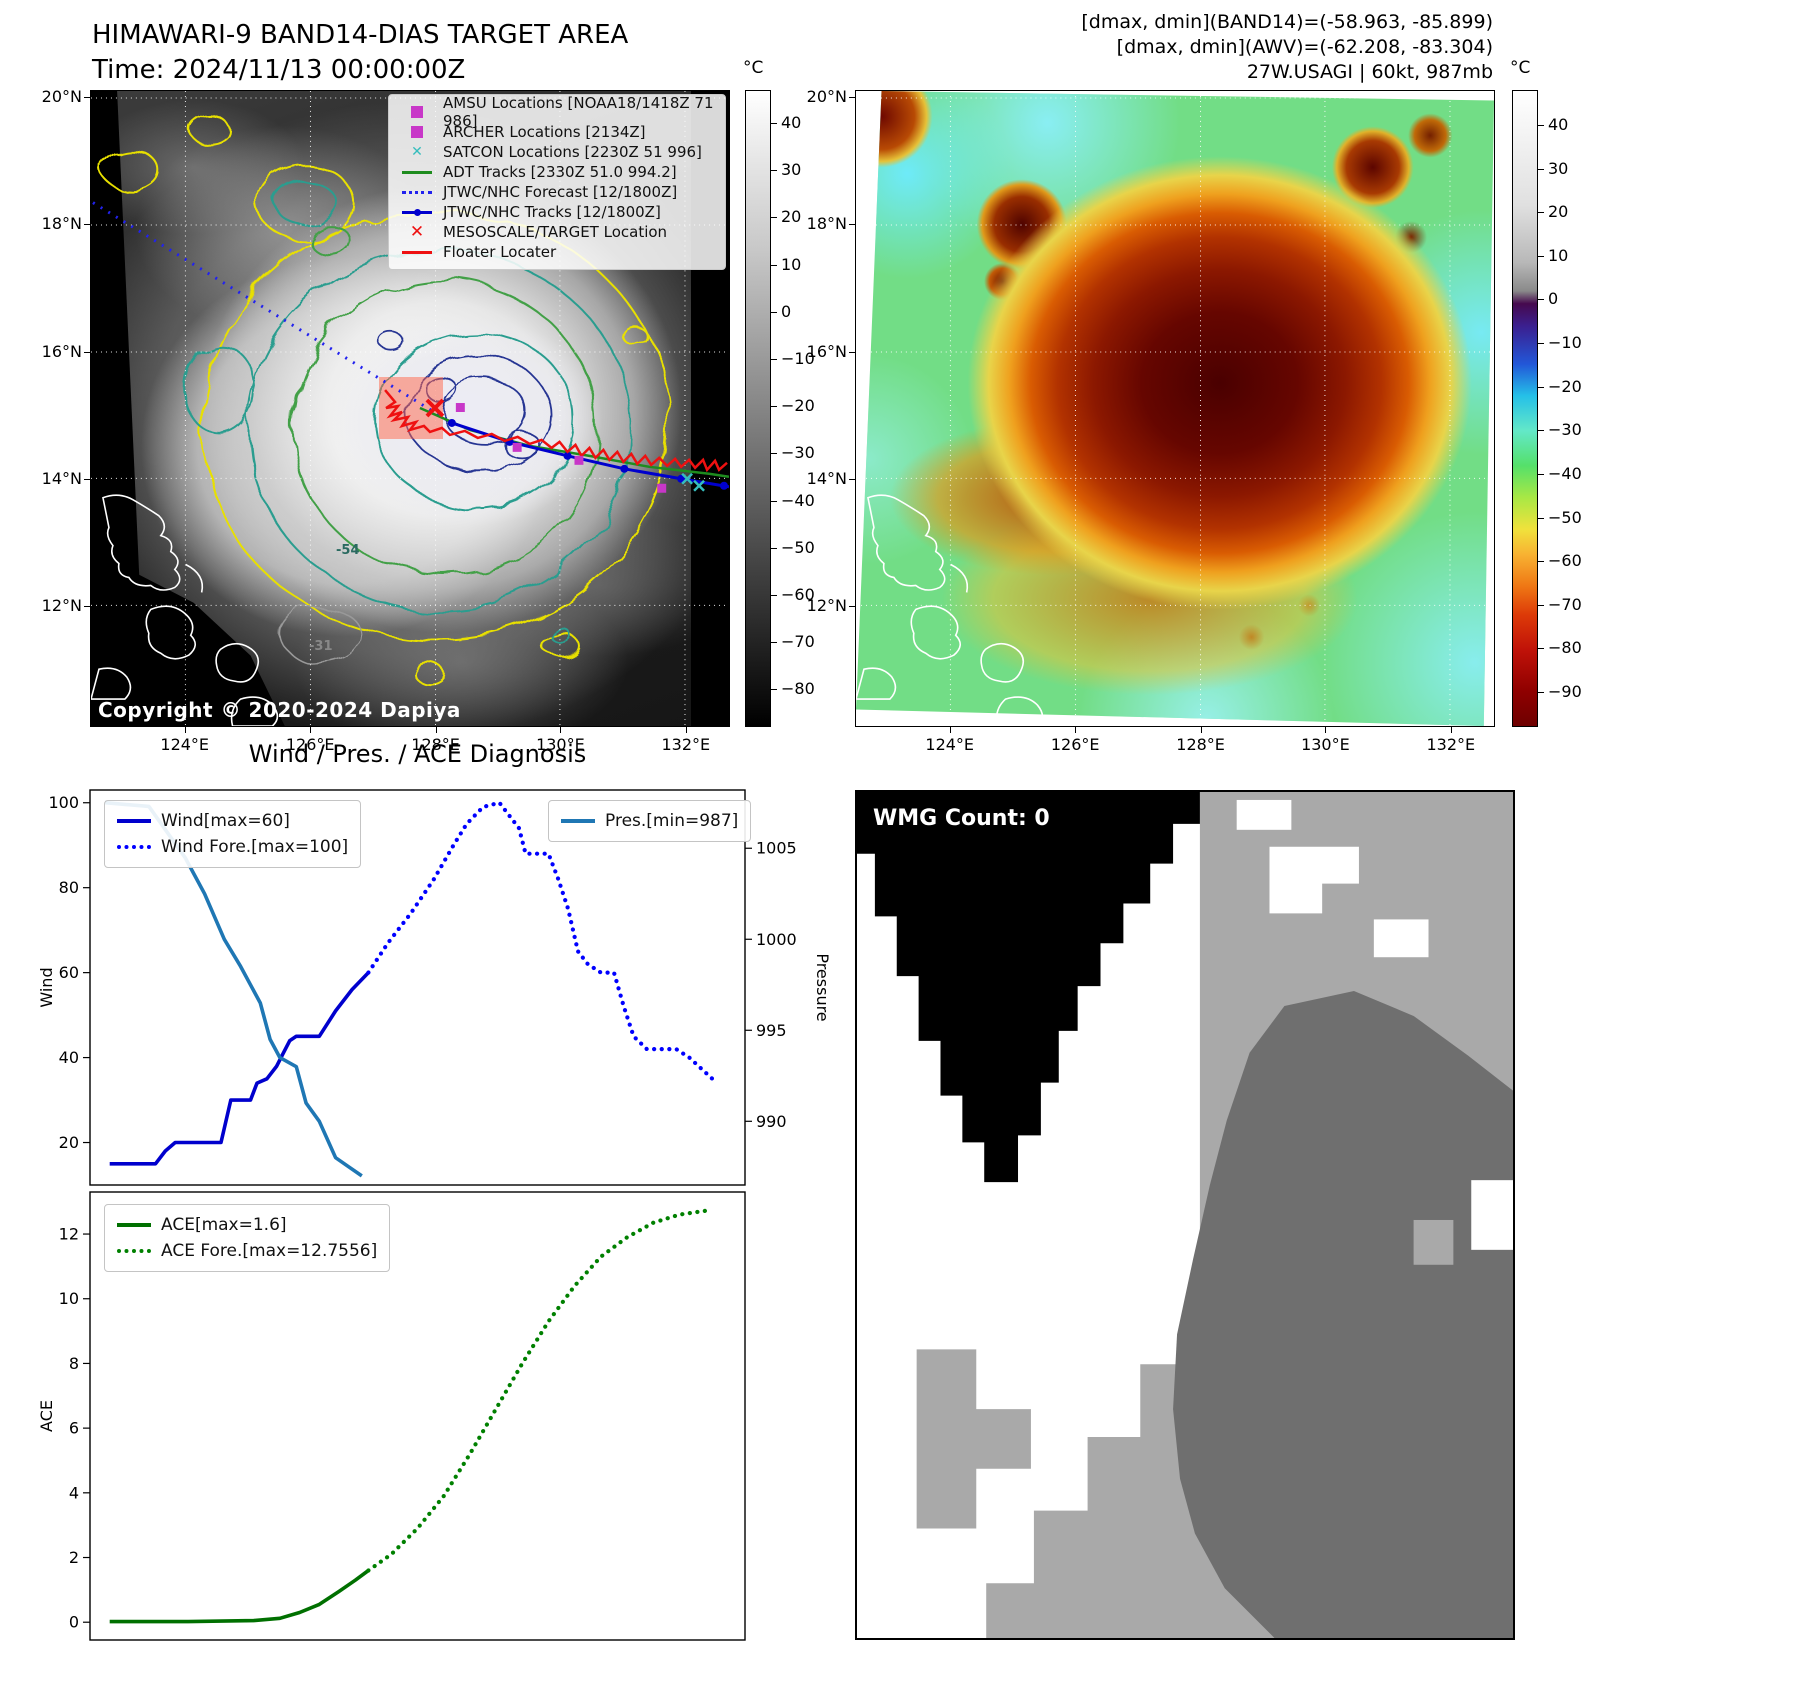 This screenshot has height=1690, width=1797. What do you see at coordinates (255, 847) in the screenshot?
I see `wind-forecast-legend-label: Wind Fore.[max=100]` at bounding box center [255, 847].